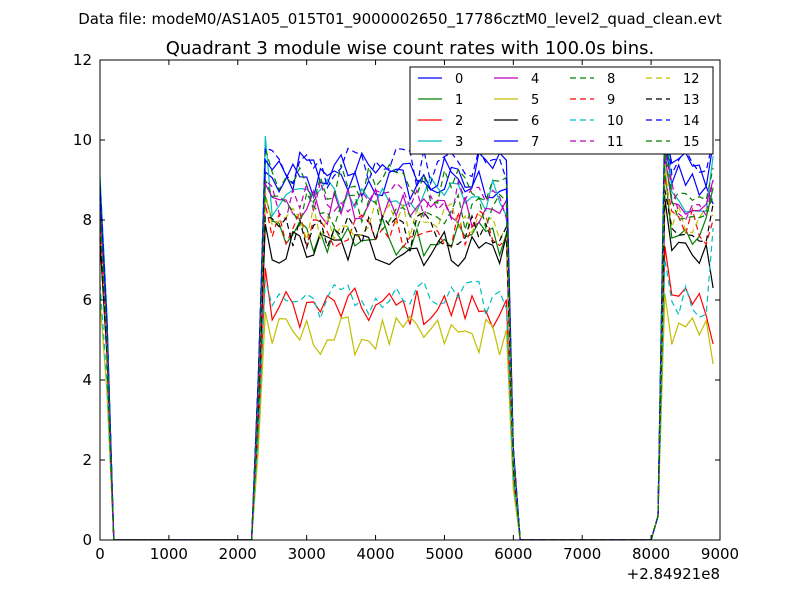 The width and height of the screenshot is (800, 600). I want to click on legend-label: 11, so click(615, 142).